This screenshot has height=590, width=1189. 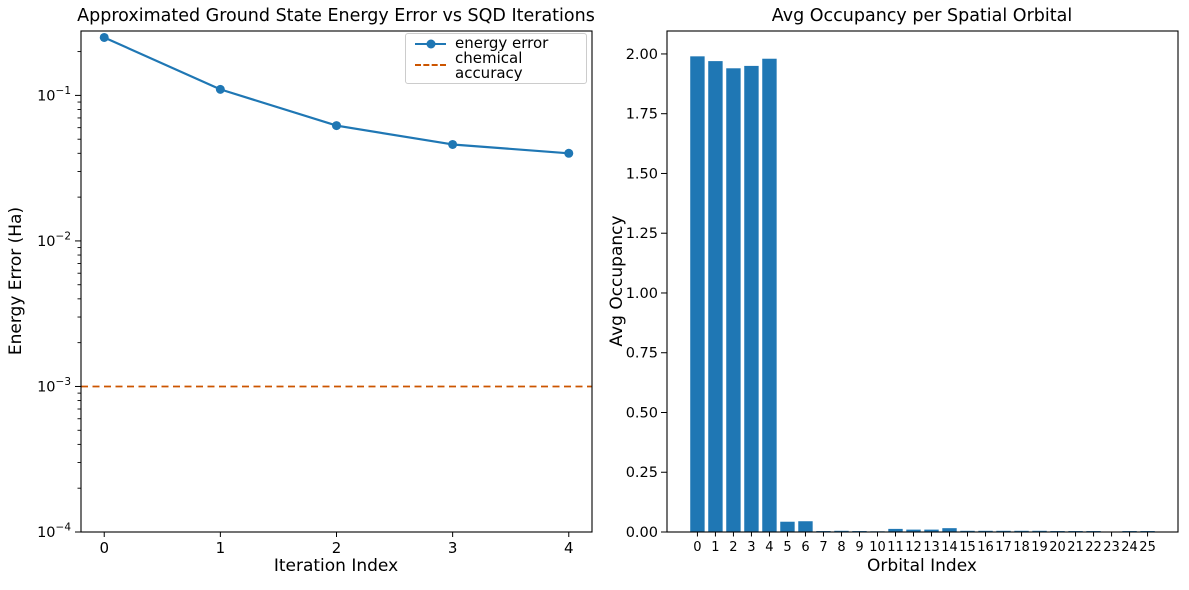 I want to click on marker-dot-icon, so click(x=430, y=43).